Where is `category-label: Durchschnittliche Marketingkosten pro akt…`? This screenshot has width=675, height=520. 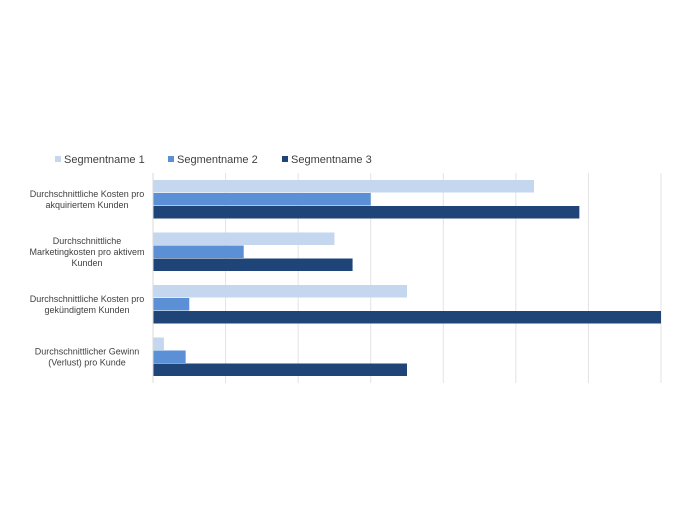
category-label: Durchschnittliche Marketingkosten pro akt… is located at coordinates (86, 252).